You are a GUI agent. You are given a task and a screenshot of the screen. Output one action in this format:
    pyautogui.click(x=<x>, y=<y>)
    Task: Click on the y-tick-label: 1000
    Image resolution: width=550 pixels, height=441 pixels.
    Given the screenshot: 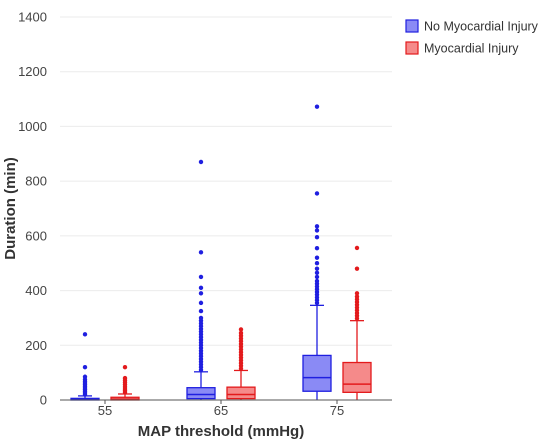 What is the action you would take?
    pyautogui.click(x=32, y=126)
    